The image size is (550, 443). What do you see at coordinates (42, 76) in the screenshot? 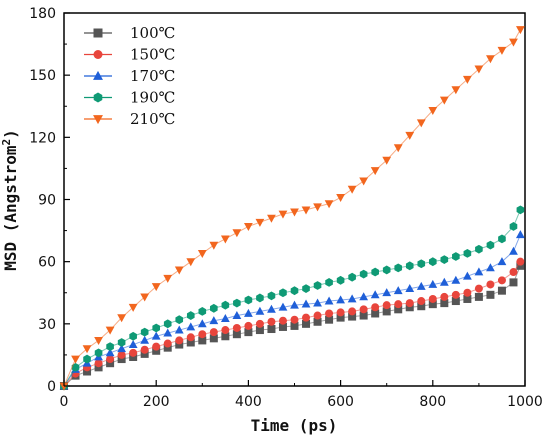
I see `y-tick-label: 150` at bounding box center [42, 76].